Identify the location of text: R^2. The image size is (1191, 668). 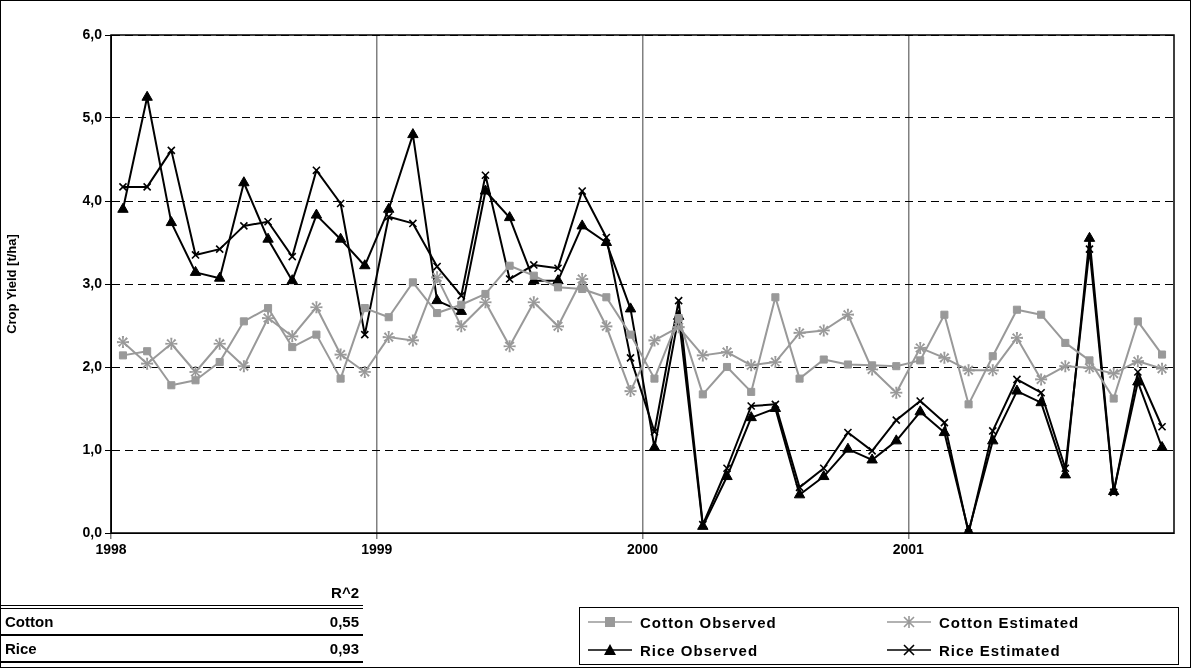
(182, 595).